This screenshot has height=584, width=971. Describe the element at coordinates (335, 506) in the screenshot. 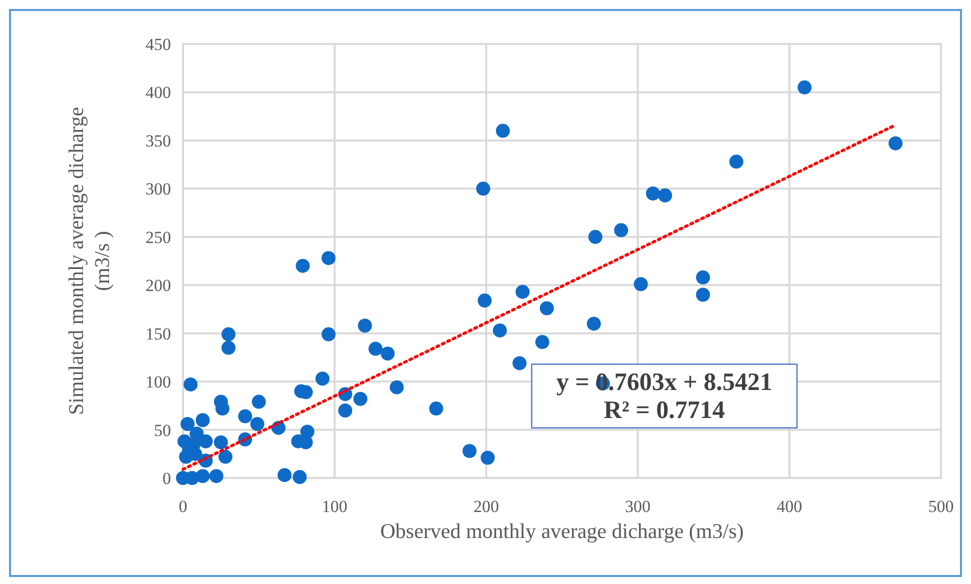

I see `x-tick-label: 100` at that location.